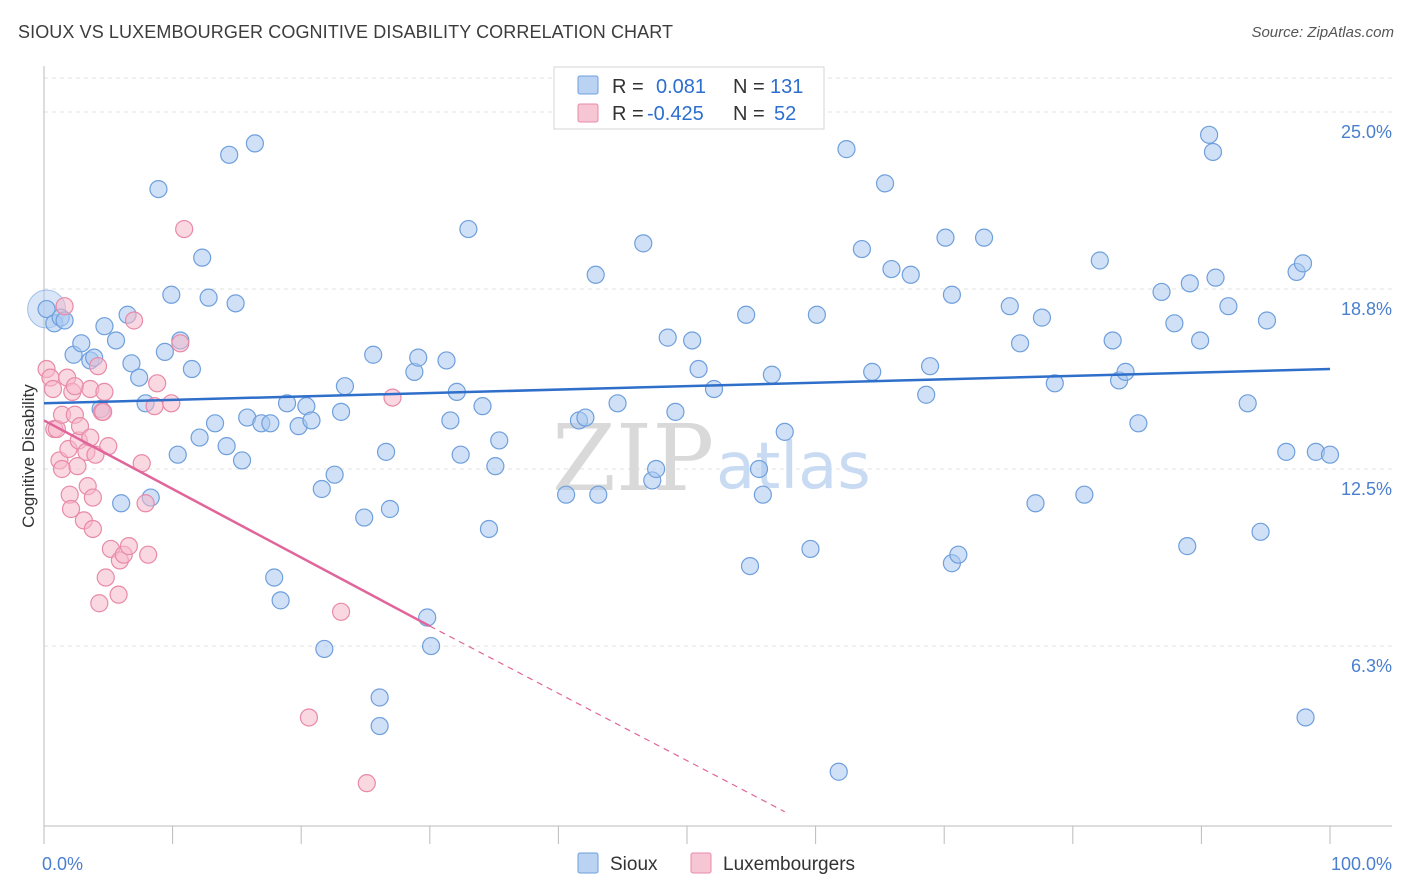 Image resolution: width=1406 pixels, height=892 pixels. Describe the element at coordinates (237, 523) in the screenshot. I see `luxembourgers-trend-line` at that location.